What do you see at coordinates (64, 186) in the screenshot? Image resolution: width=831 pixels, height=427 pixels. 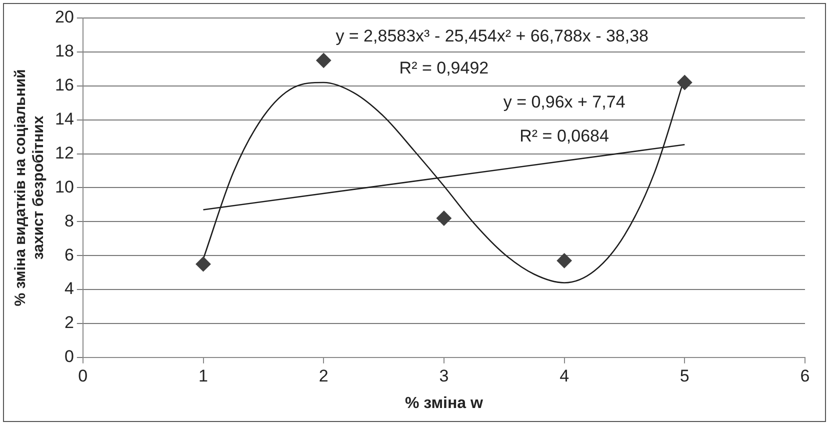 I see `y-tick-label: 10` at bounding box center [64, 186].